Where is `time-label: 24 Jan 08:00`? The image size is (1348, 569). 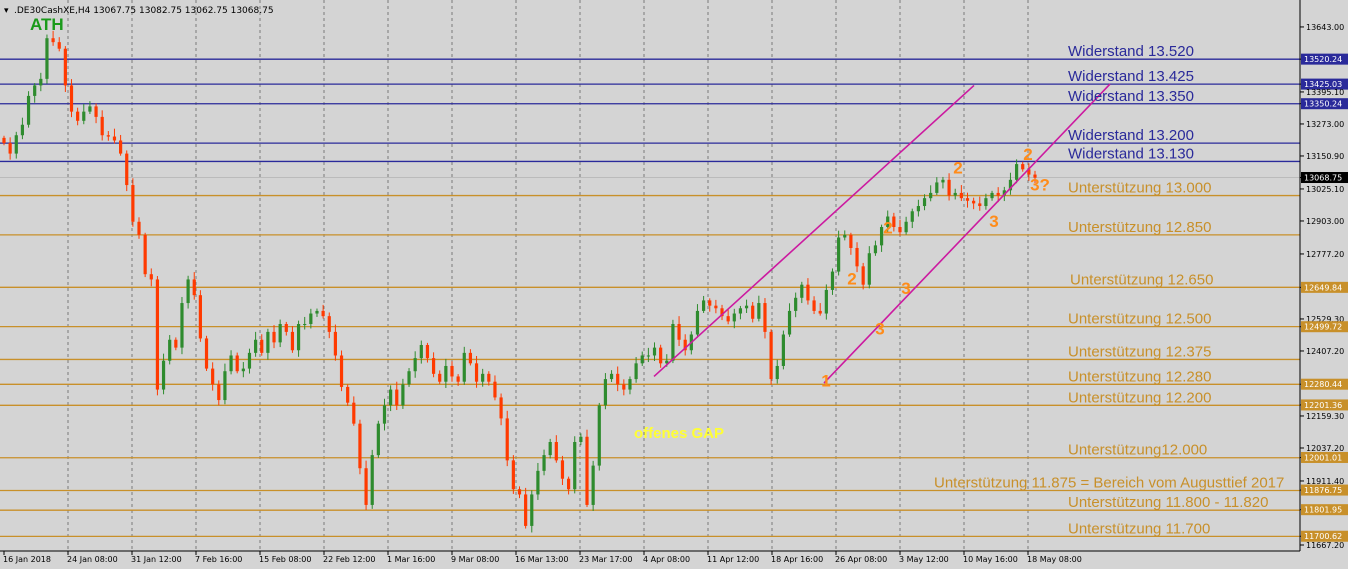
time-label: 24 Jan 08:00 is located at coordinates (92, 559).